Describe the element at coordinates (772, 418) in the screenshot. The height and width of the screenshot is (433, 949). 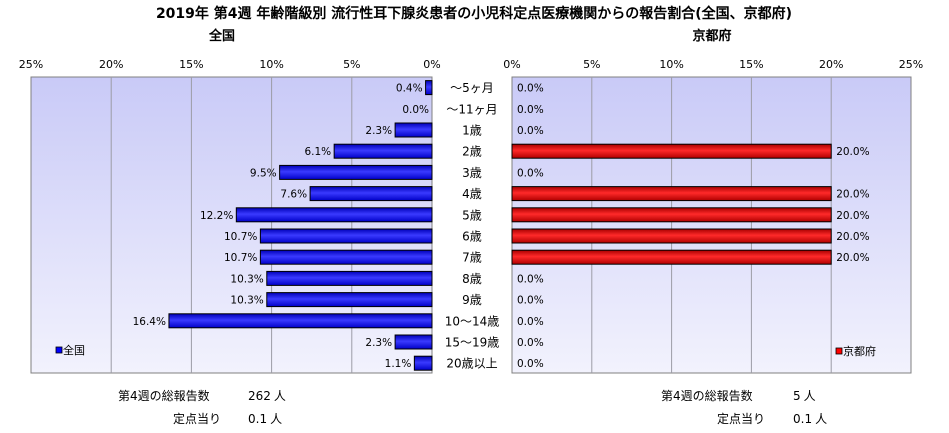
I see `kyoto-per-line: 定点当り 0.1 人` at that location.